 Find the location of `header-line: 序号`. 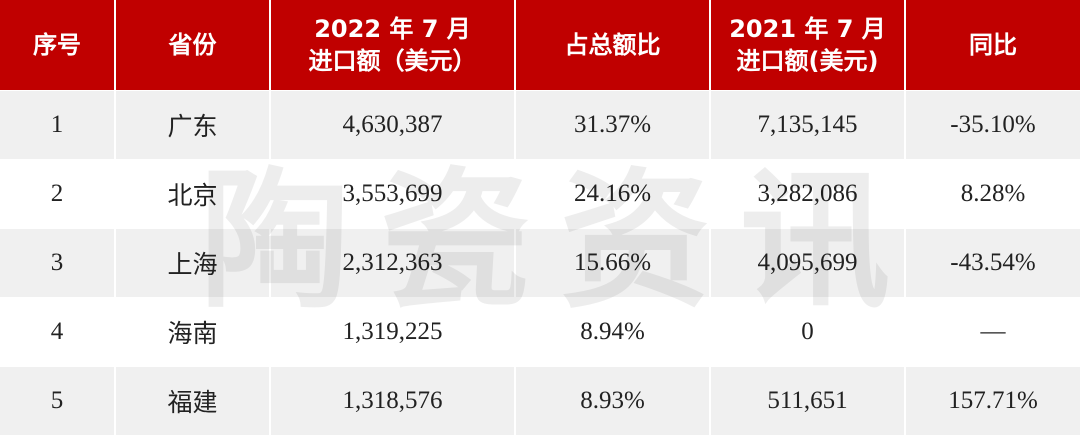

header-line: 序号 is located at coordinates (57, 45).